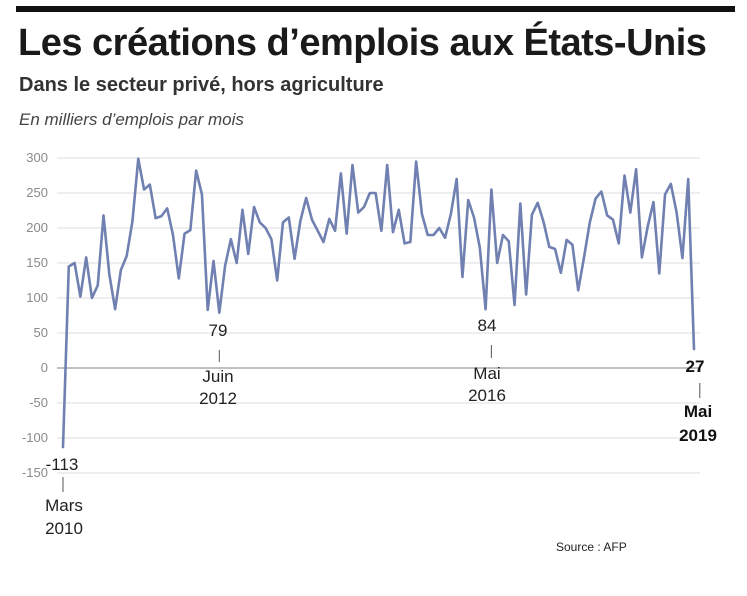 The height and width of the screenshot is (596, 747). I want to click on y-tick-label: 200, so click(37, 227).